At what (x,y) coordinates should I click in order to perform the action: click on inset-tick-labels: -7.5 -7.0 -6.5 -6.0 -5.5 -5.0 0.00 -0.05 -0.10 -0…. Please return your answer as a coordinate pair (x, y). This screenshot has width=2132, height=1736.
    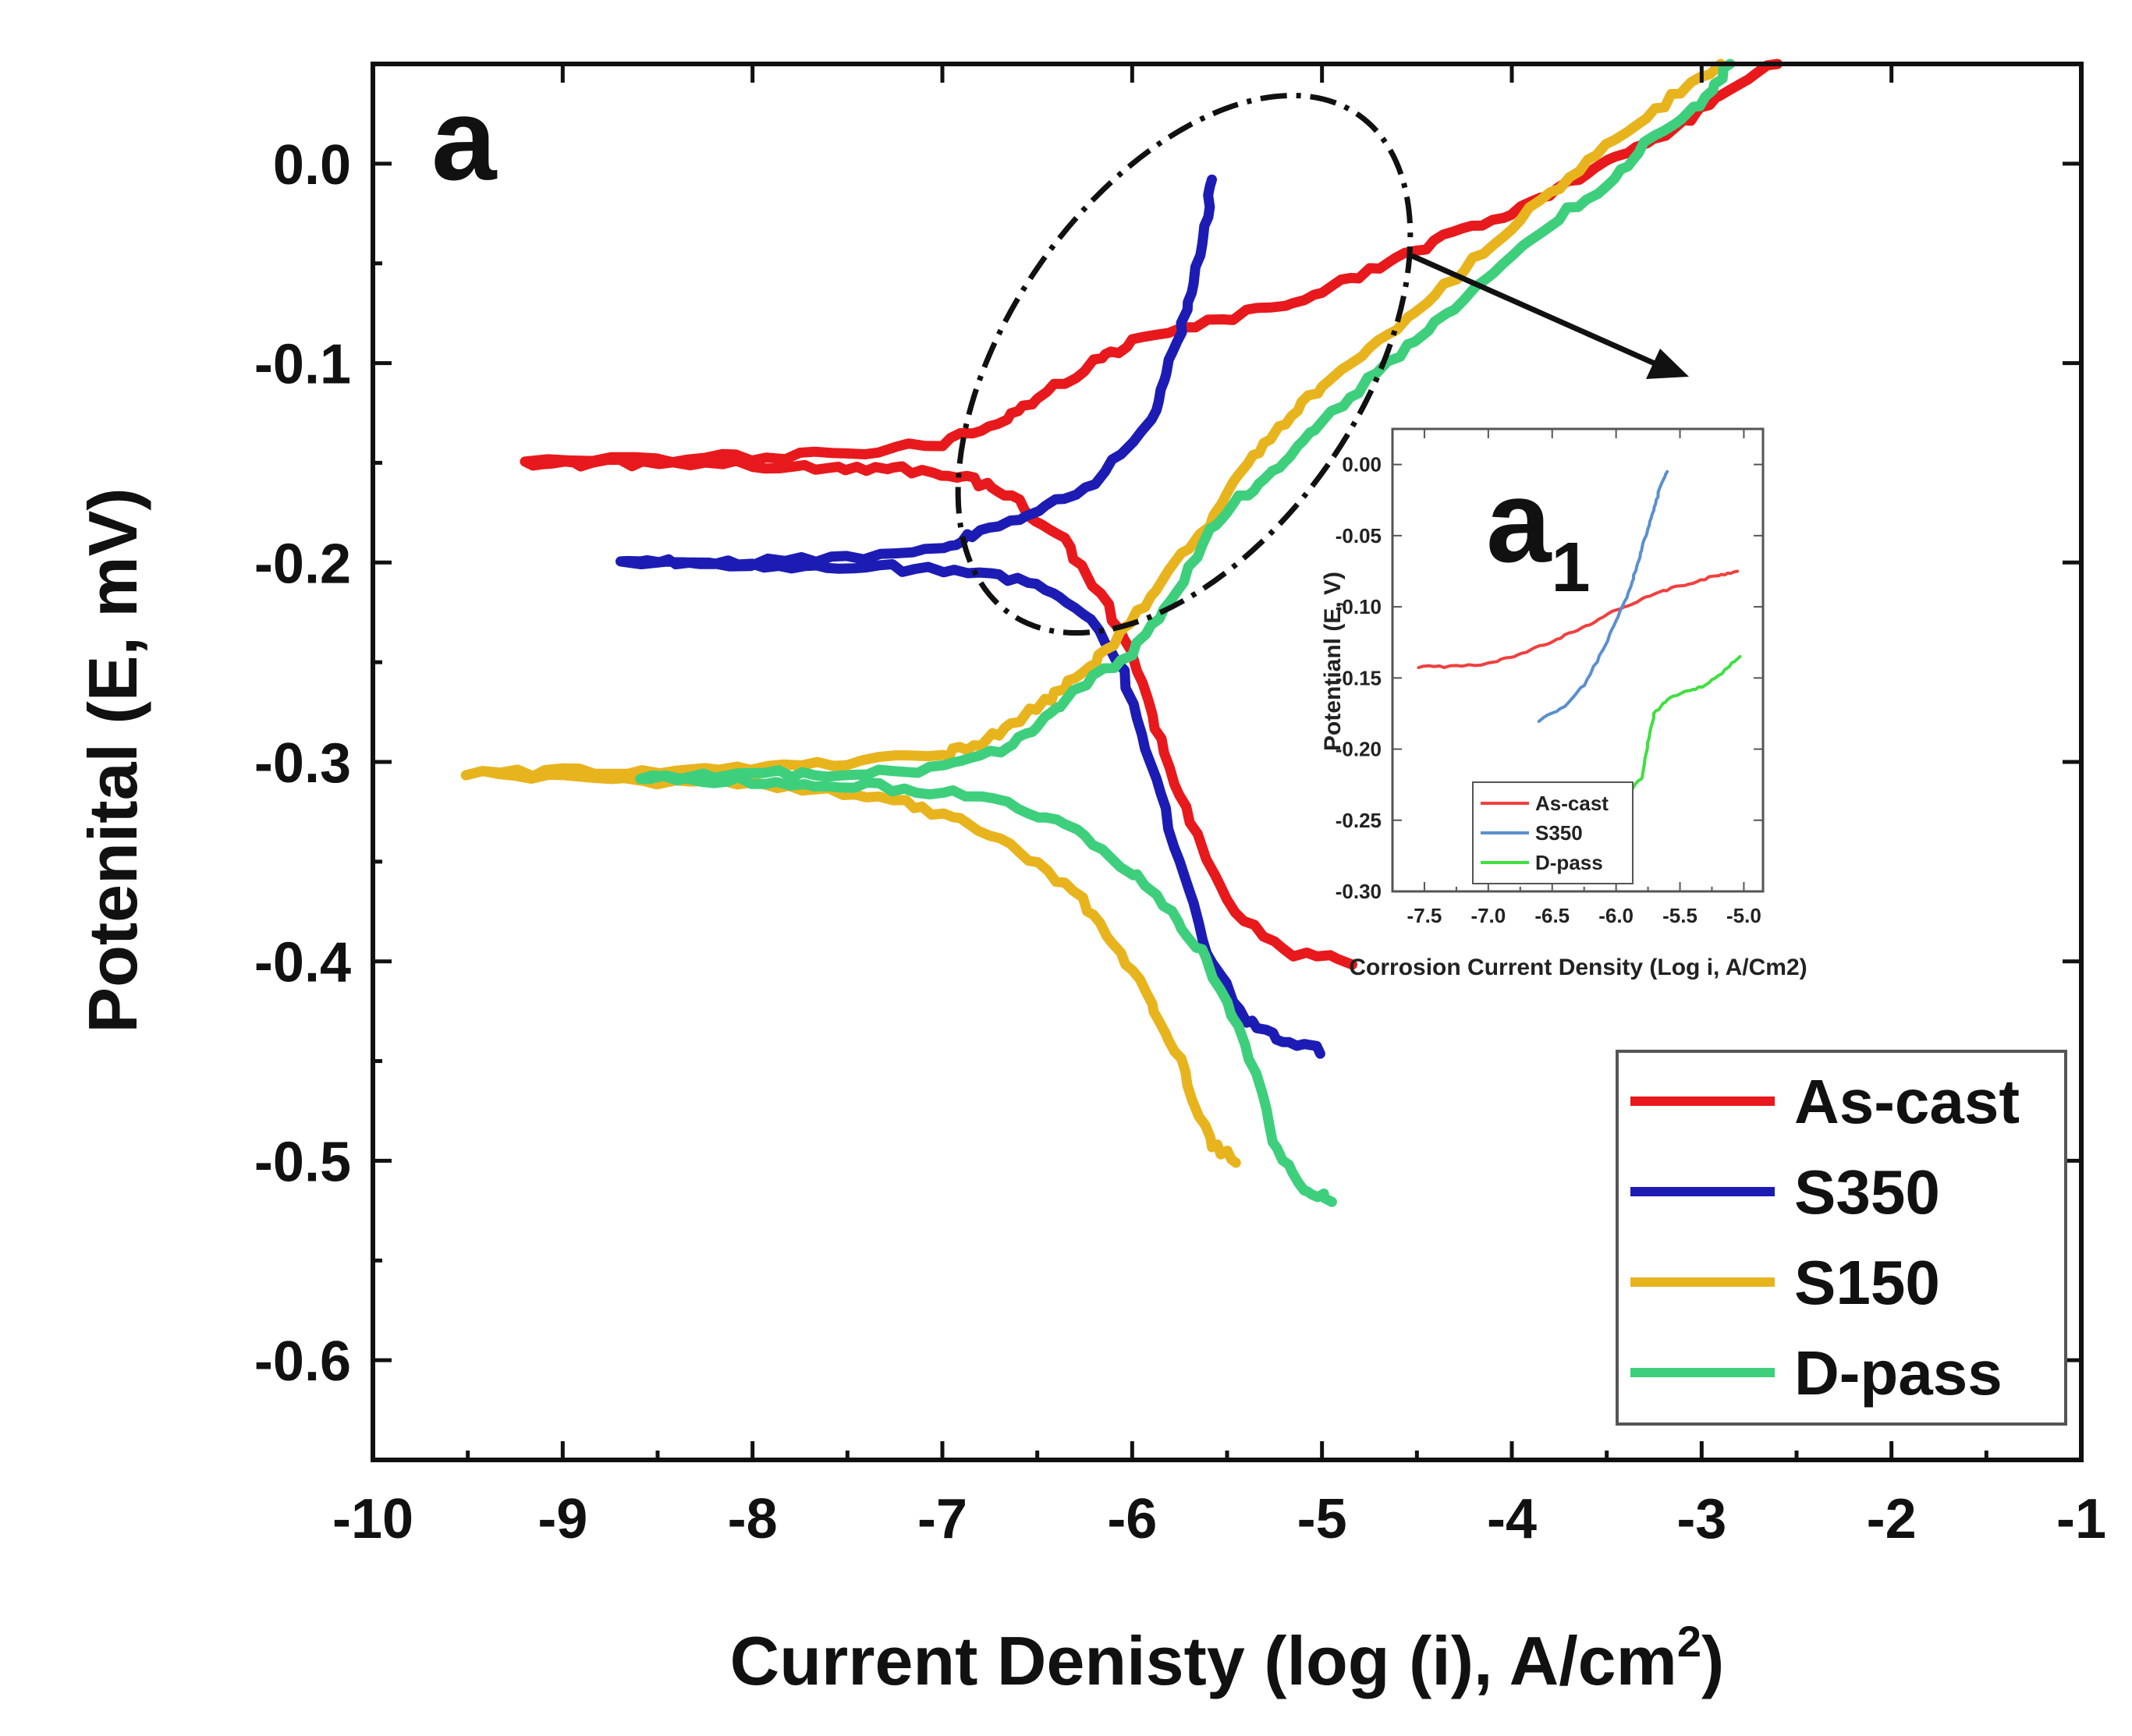
    Looking at the image, I should click on (1548, 690).